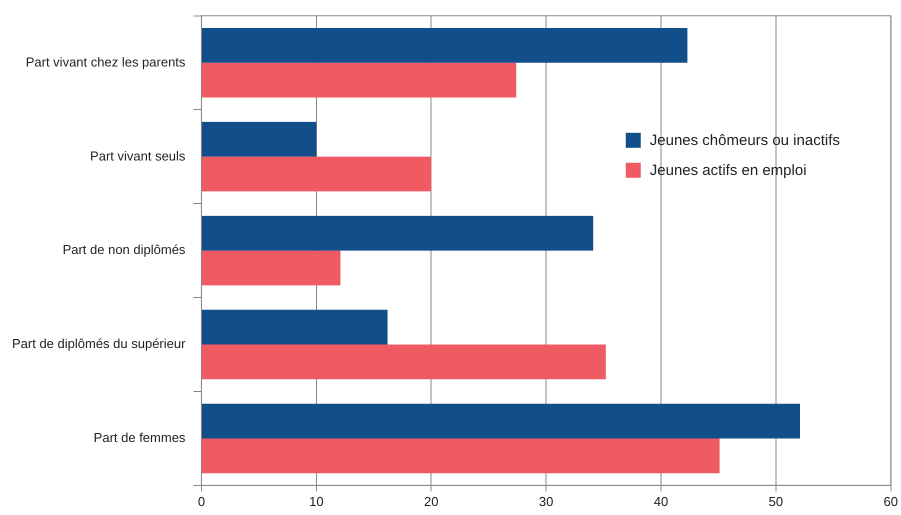 The width and height of the screenshot is (901, 515). What do you see at coordinates (316, 501) in the screenshot?
I see `x-tick-label: 10` at bounding box center [316, 501].